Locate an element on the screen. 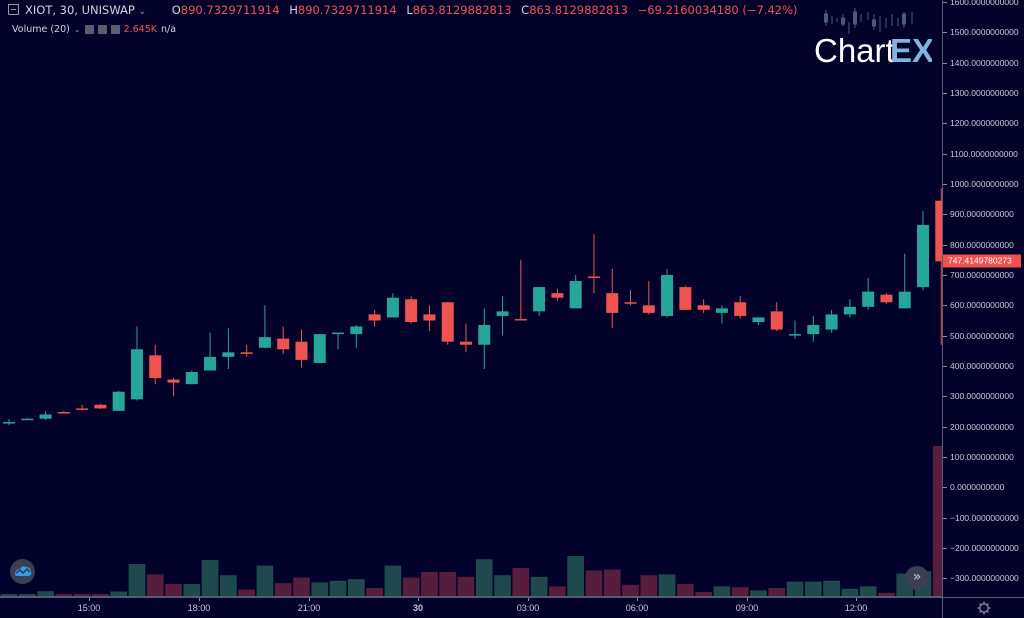 The width and height of the screenshot is (1024, 618). eye-icon is located at coordinates (89, 29).